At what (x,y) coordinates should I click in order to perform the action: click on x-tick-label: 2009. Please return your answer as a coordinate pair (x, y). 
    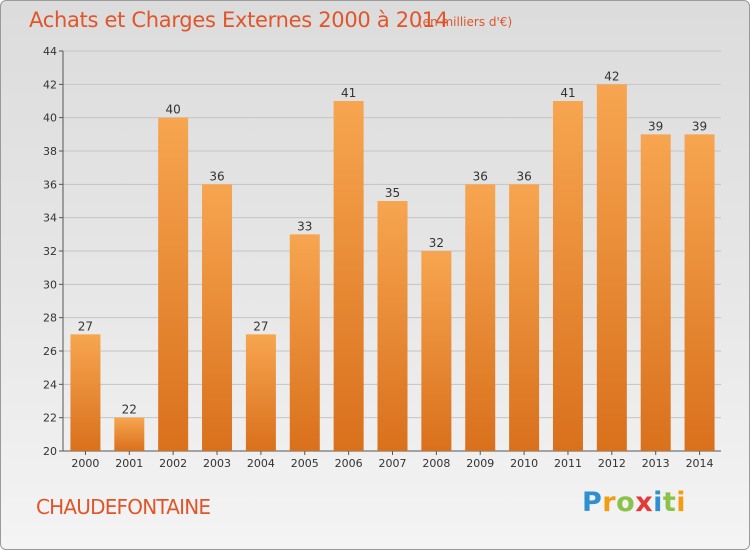
    Looking at the image, I should click on (480, 463).